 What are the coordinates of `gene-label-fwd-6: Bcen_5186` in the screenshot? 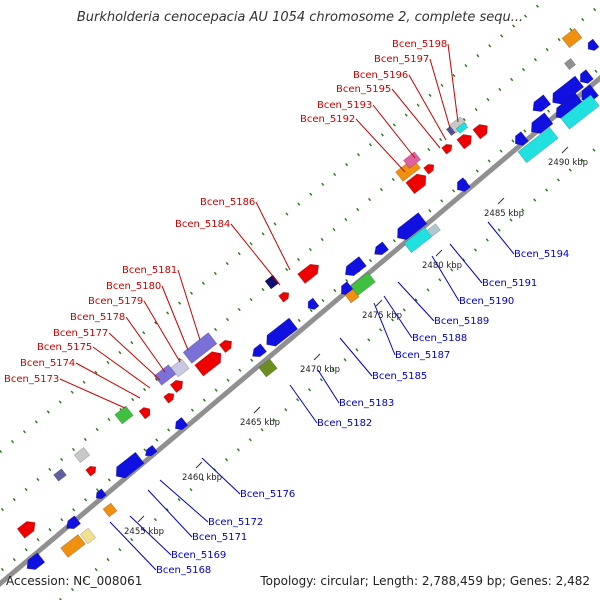 It's located at (227, 202).